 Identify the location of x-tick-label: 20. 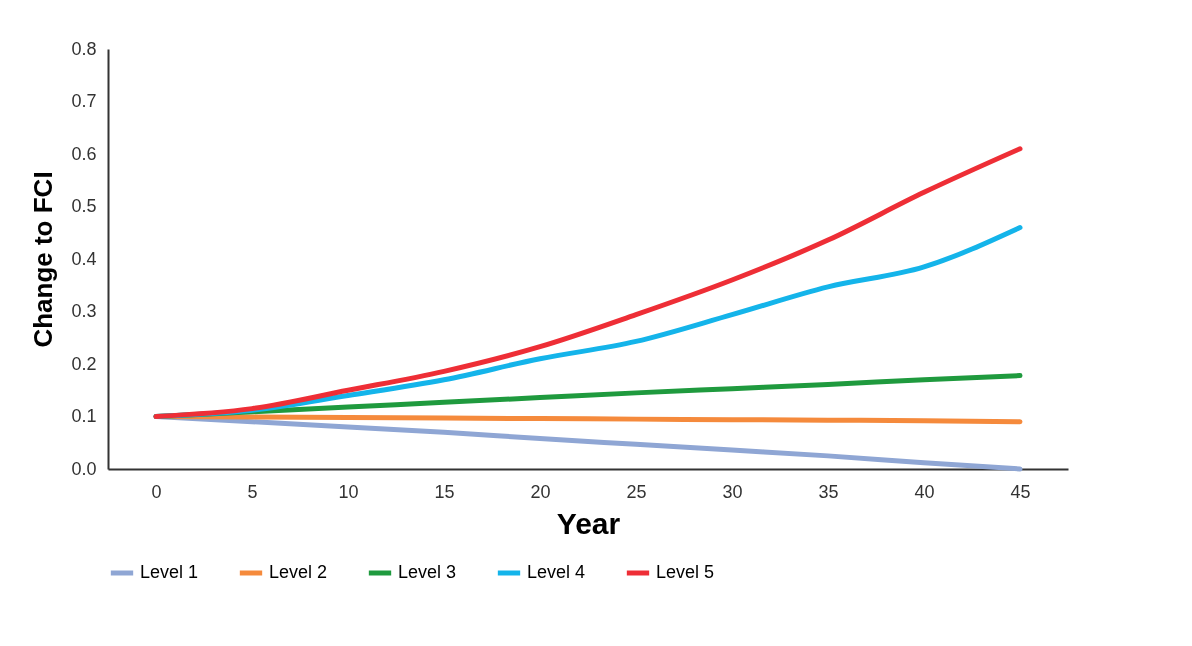
(540, 491).